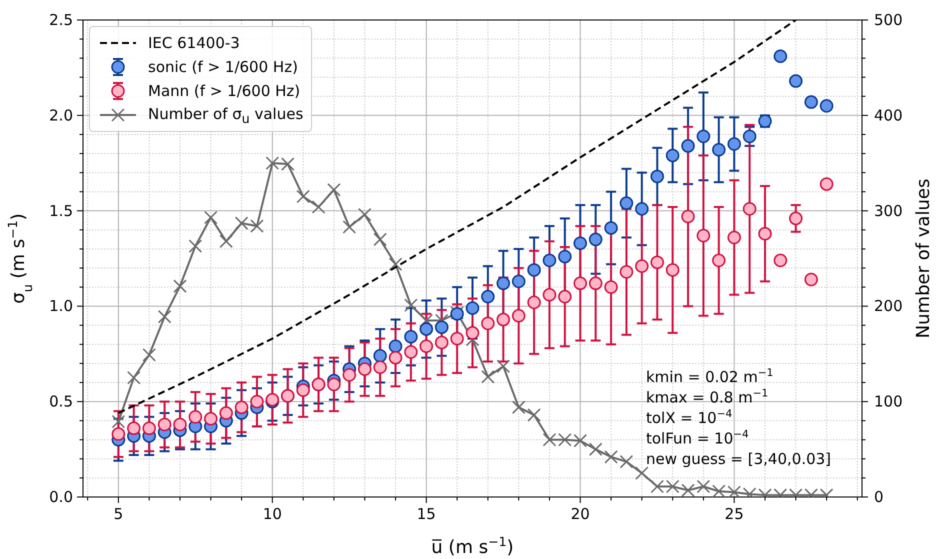 The width and height of the screenshot is (939, 559). I want to click on x-tick-label: 15, so click(426, 514).